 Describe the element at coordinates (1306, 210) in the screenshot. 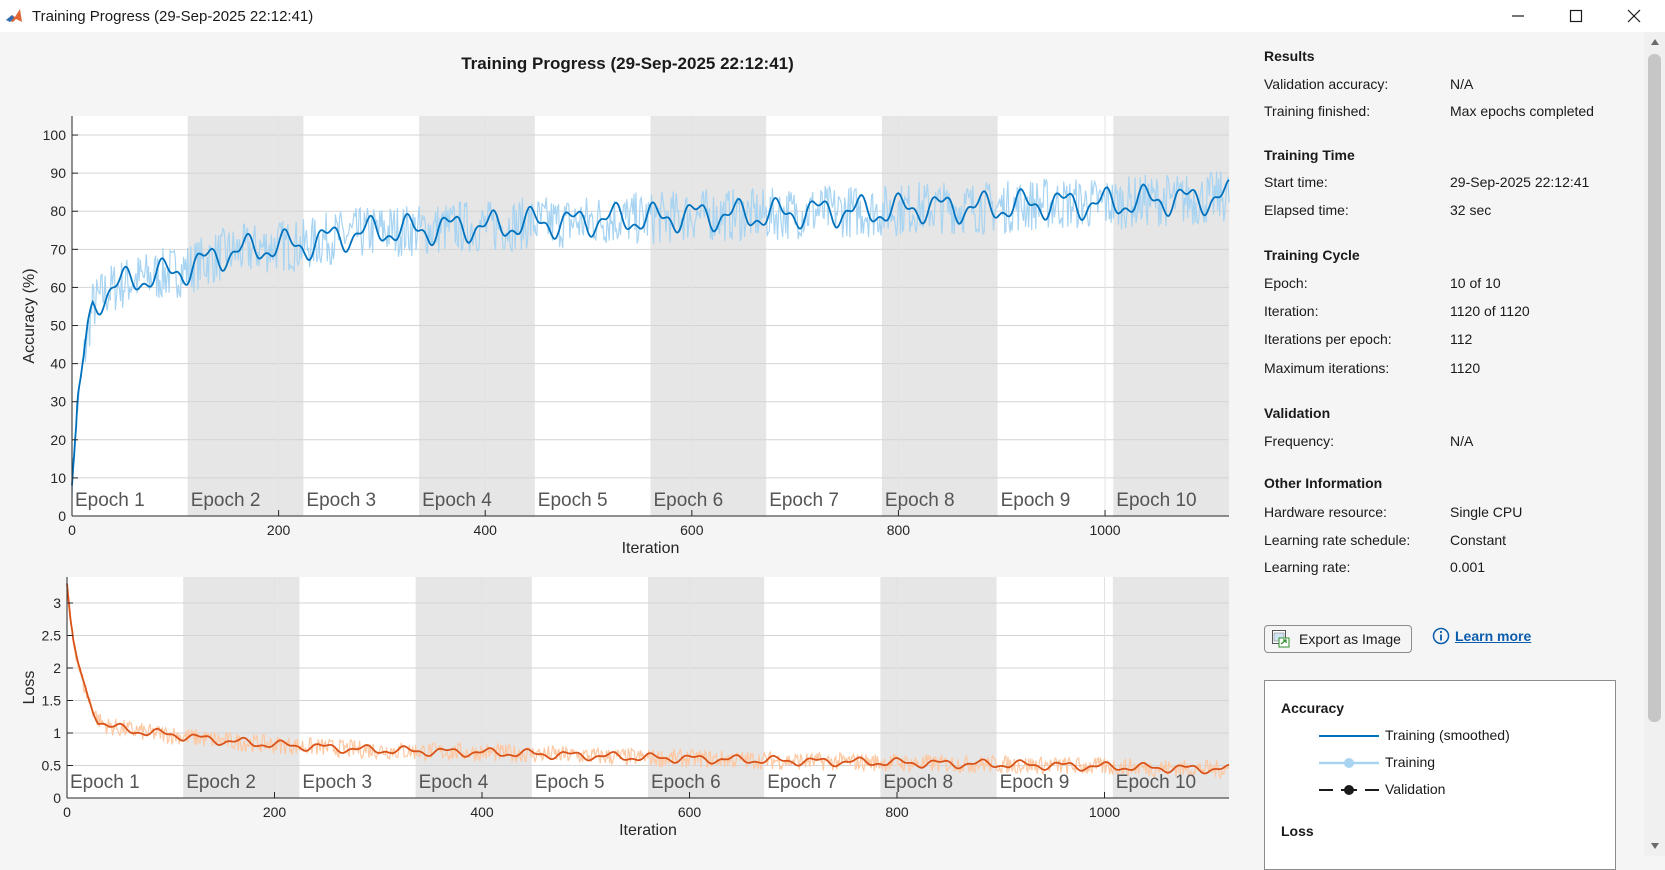

I see `elapsed-time-label: Elapsed time:` at that location.